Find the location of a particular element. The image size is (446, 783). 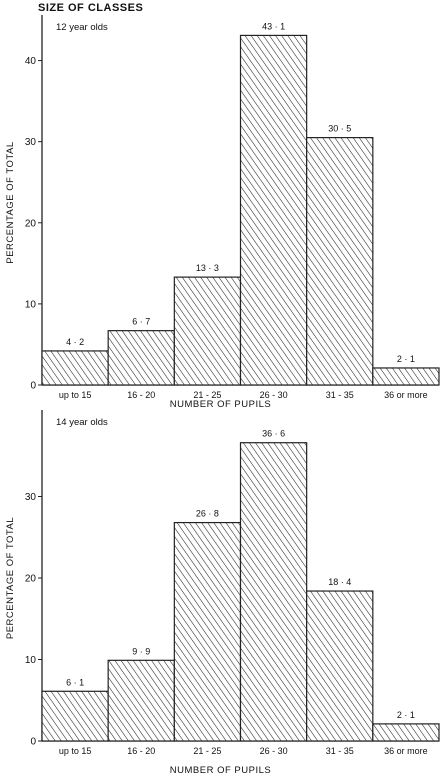

panel-label: 14 year olds is located at coordinates (82, 422).